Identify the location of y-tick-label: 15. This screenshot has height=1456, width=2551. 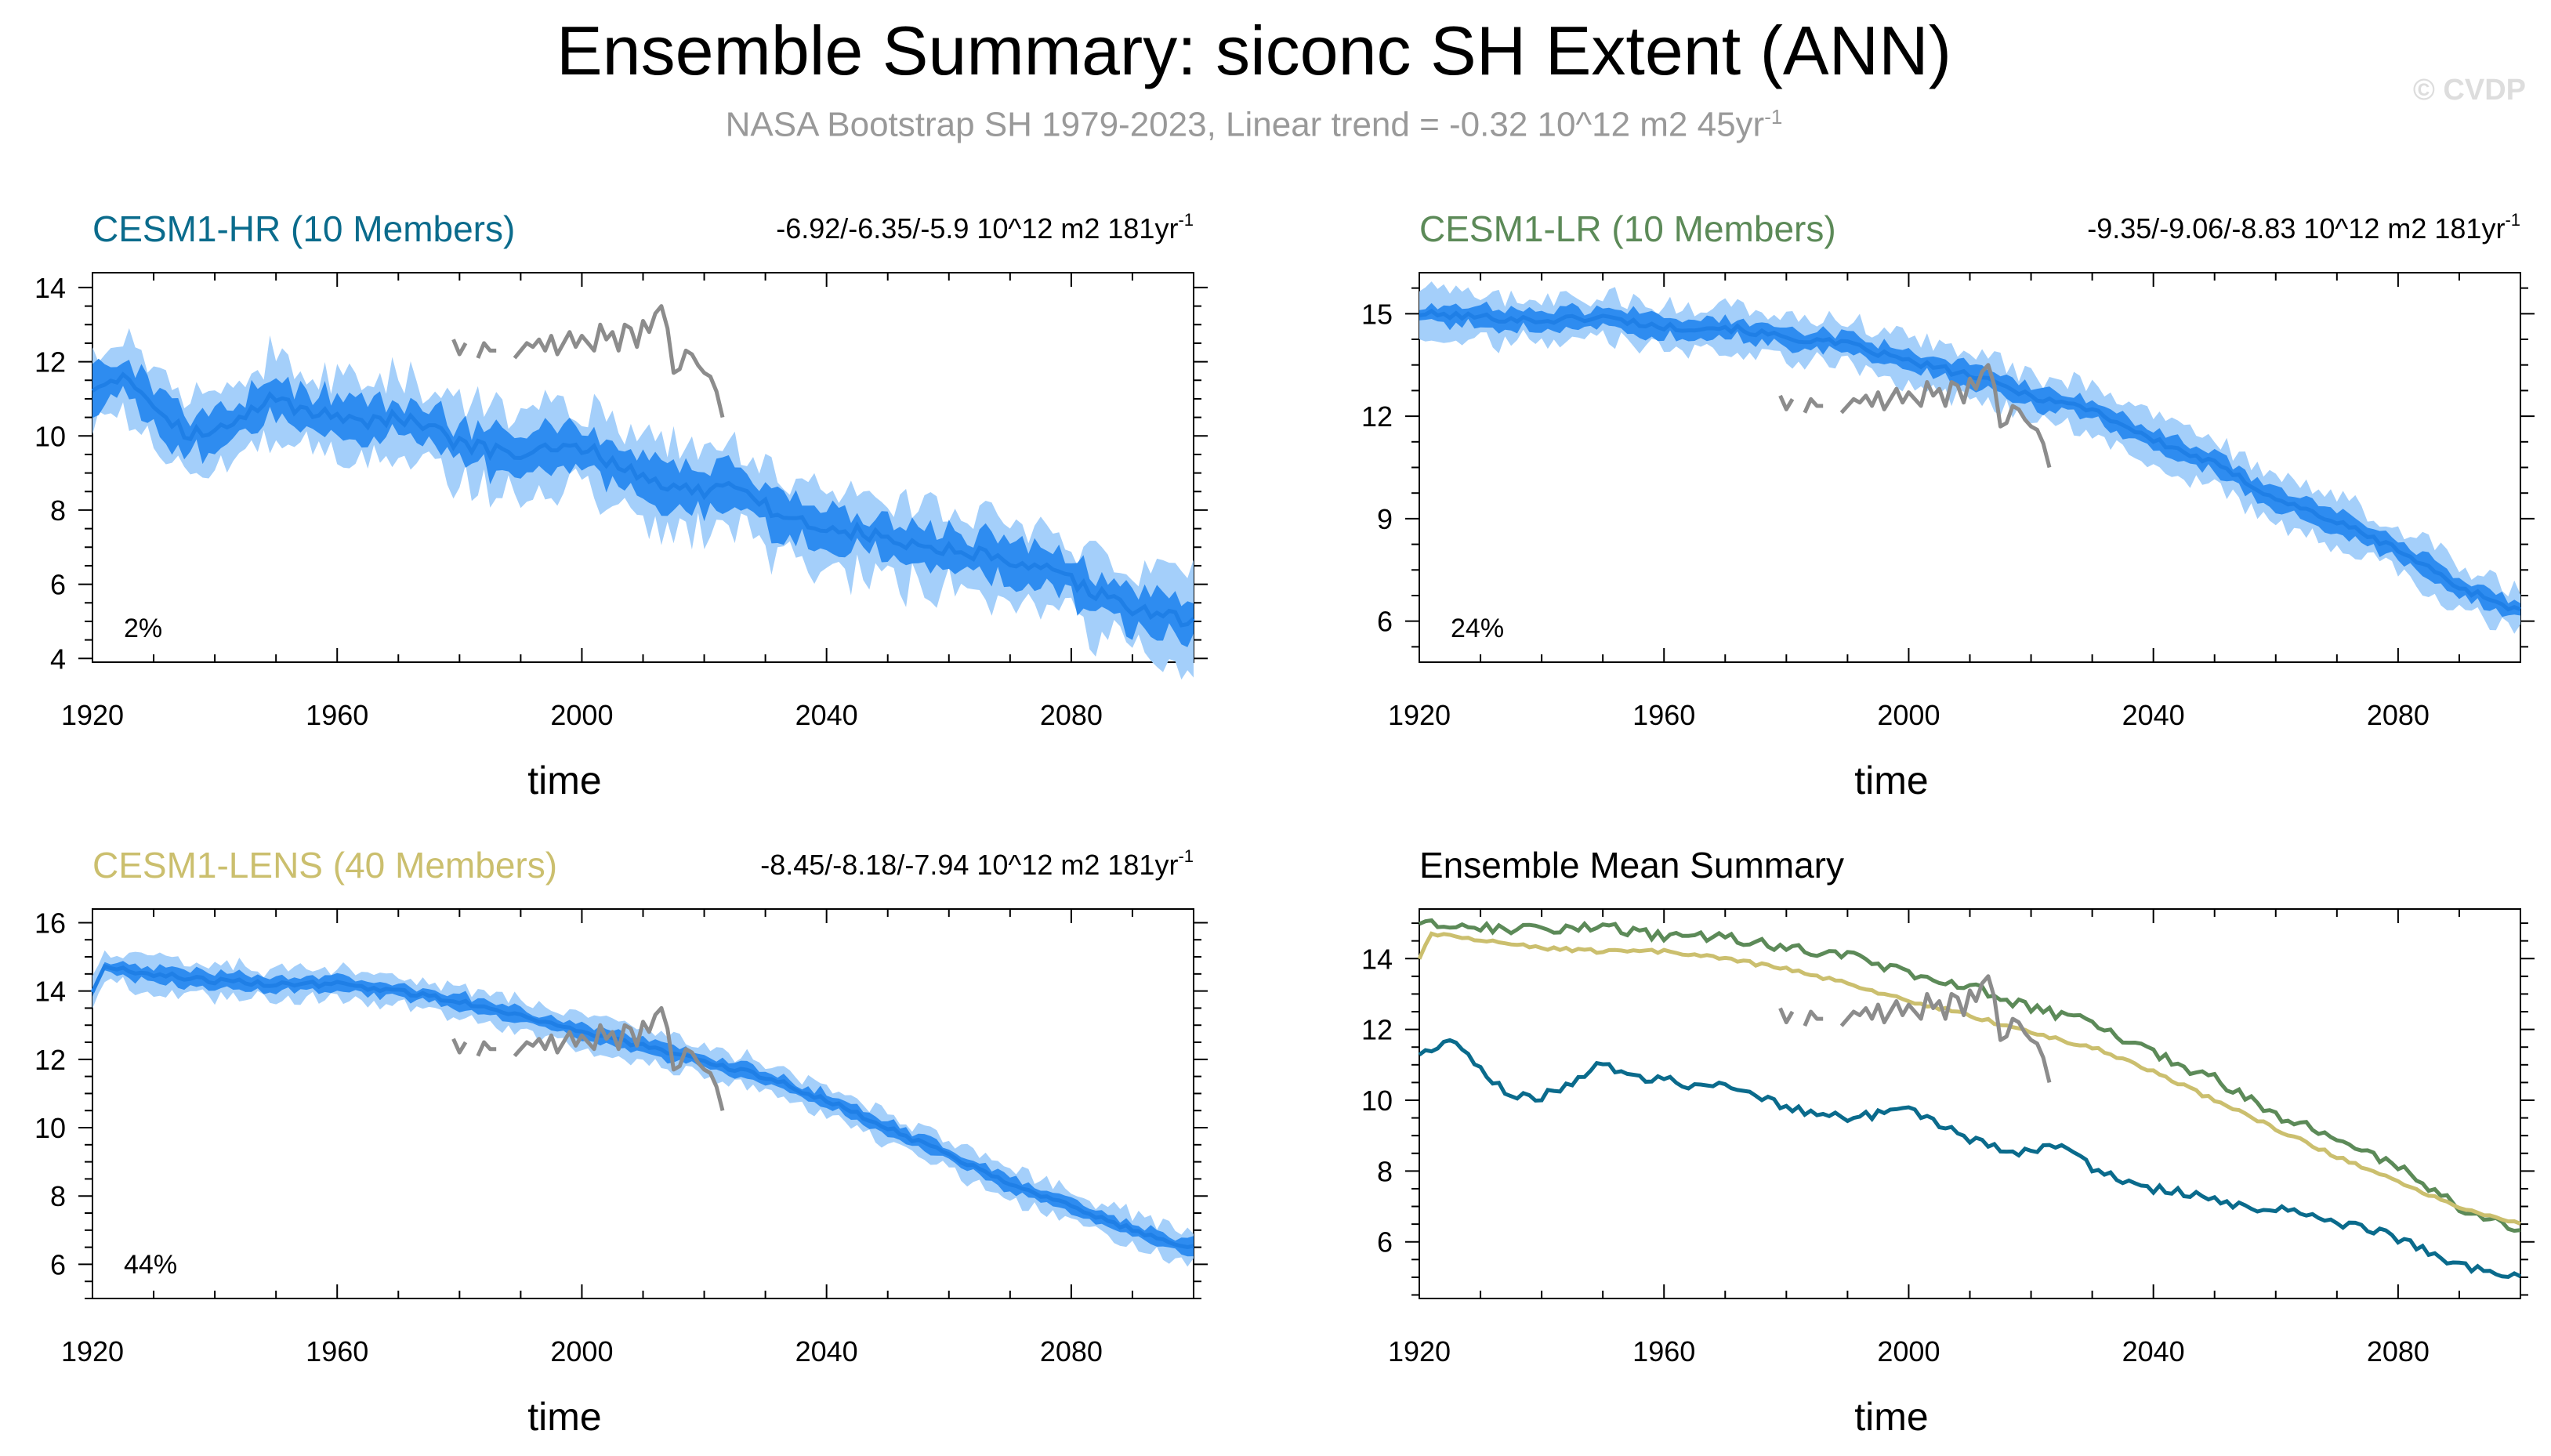
(1377, 314).